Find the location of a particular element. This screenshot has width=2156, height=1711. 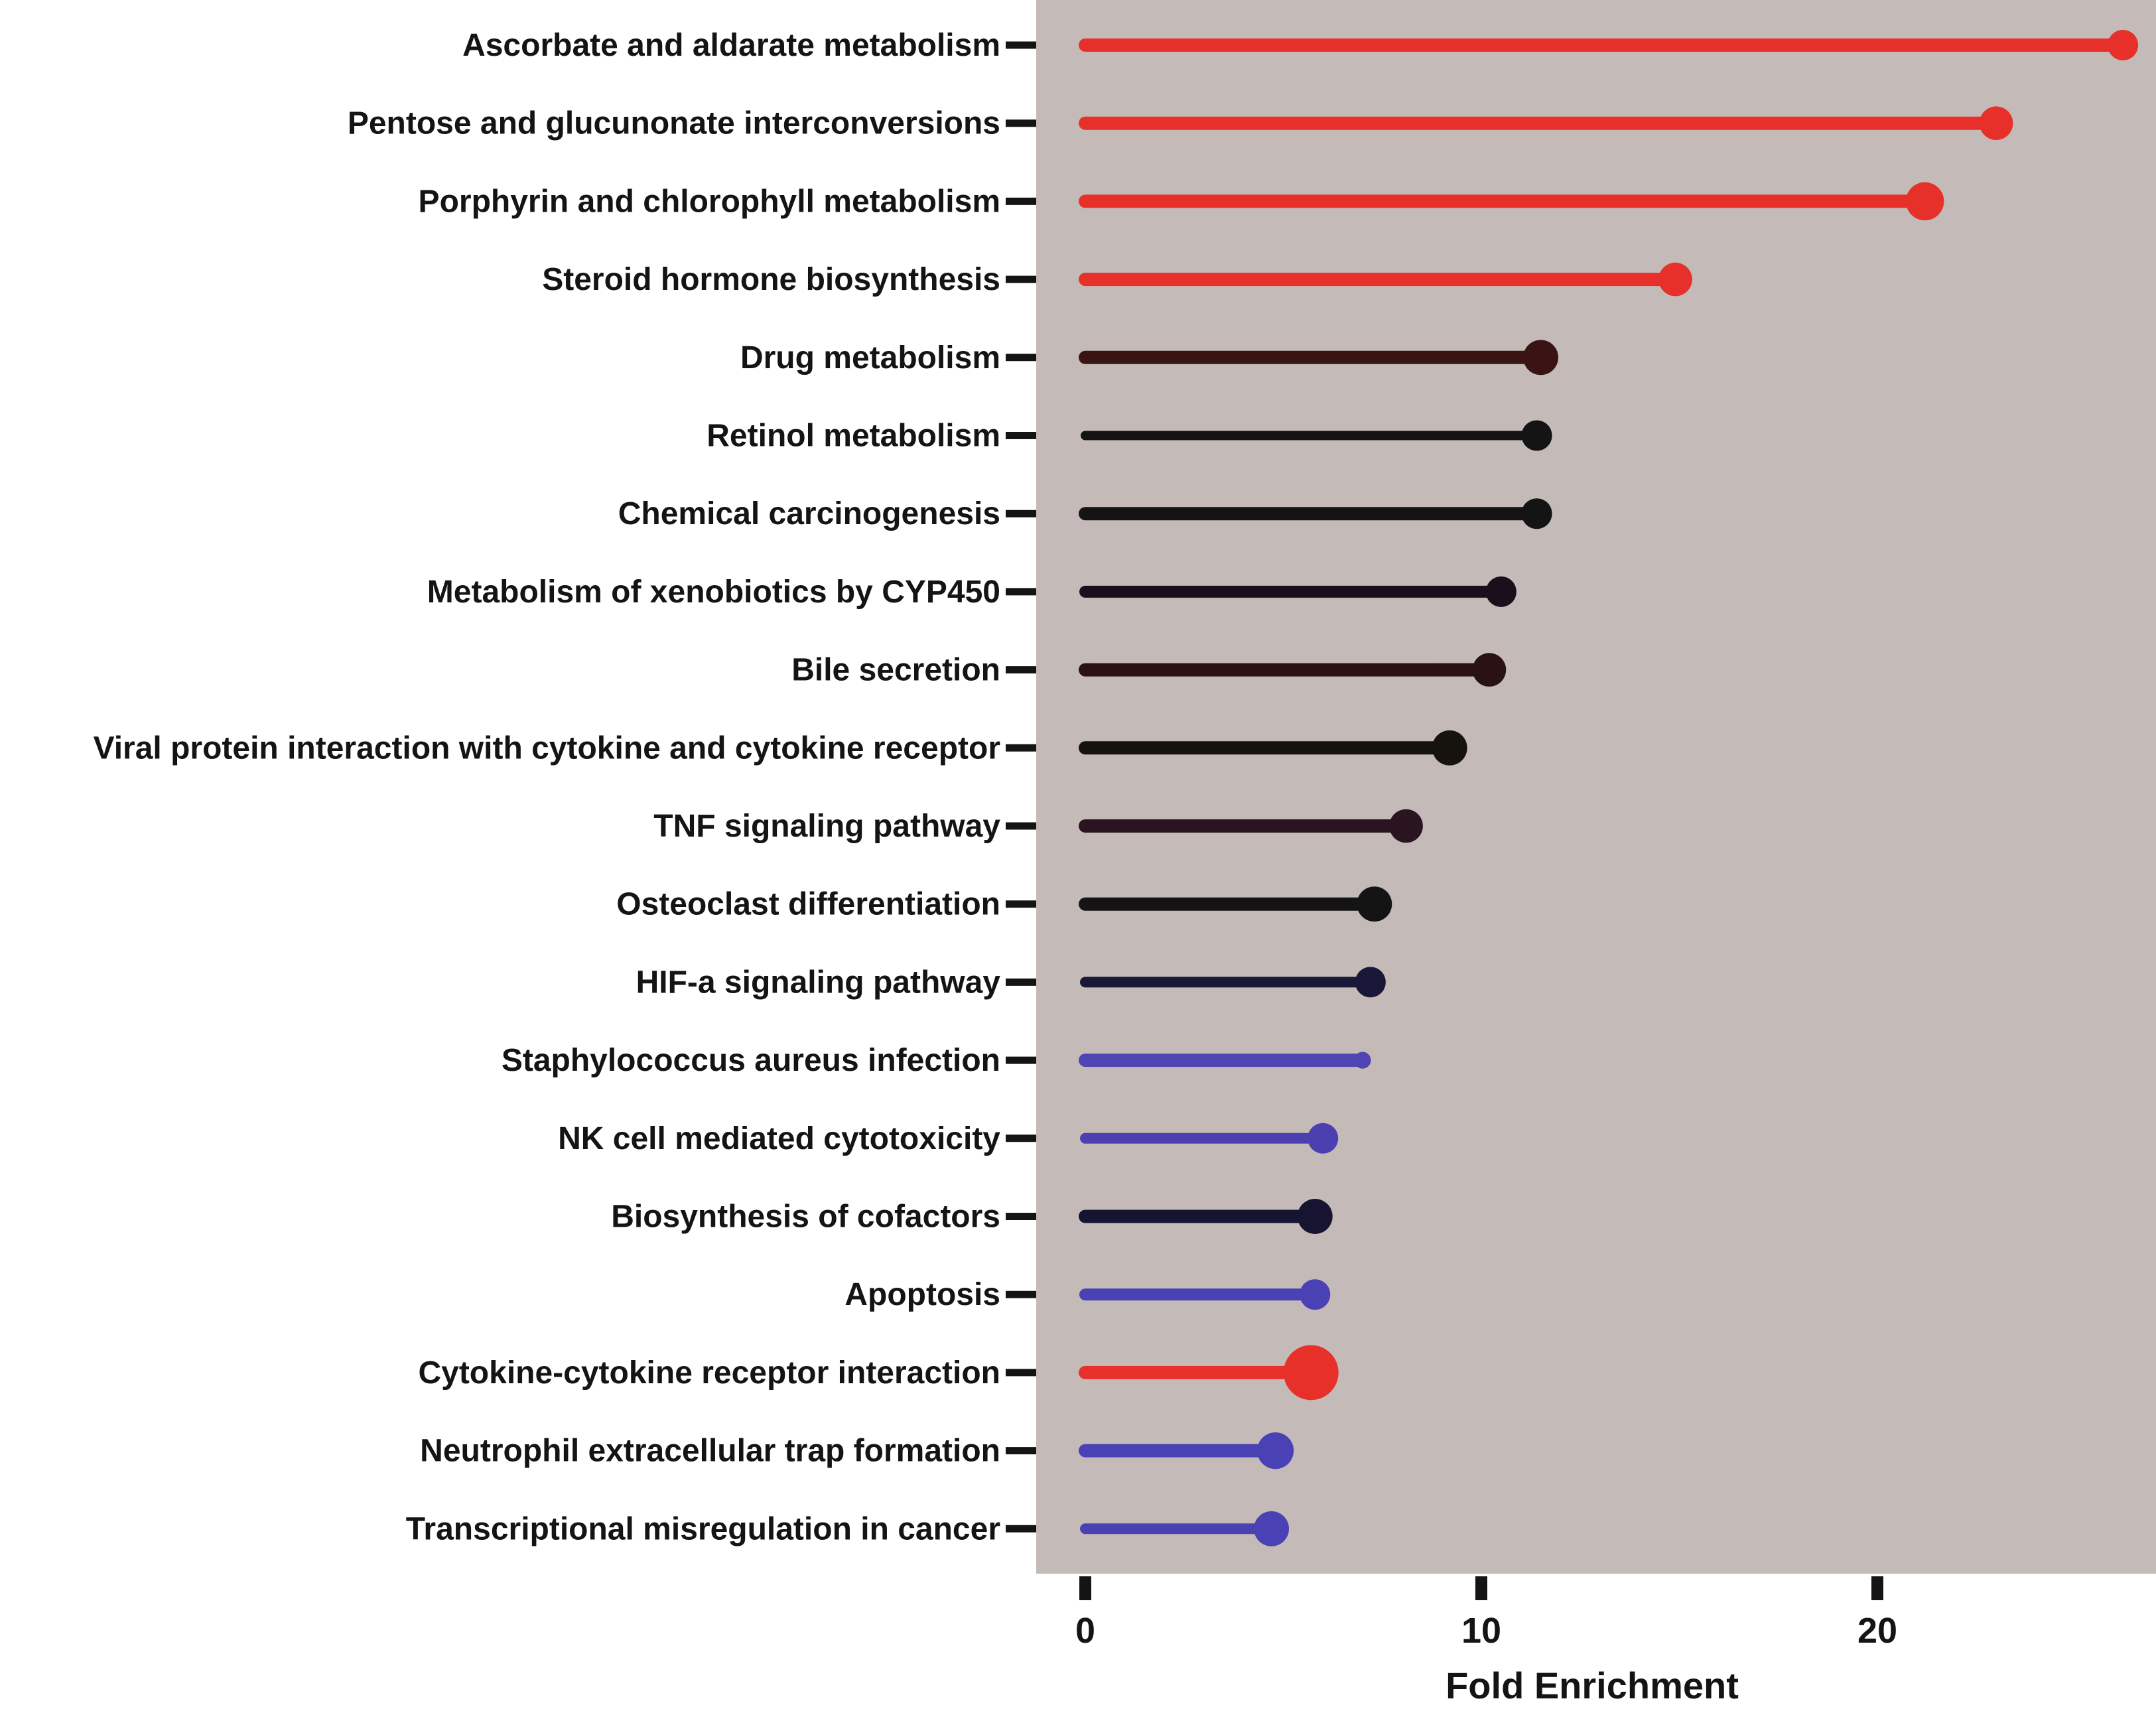

category-label: HIF-a signaling pathway is located at coordinates (818, 983).